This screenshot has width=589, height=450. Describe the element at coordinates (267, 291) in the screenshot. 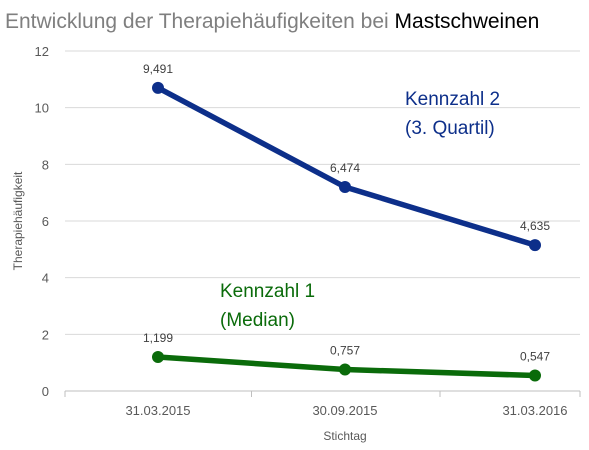

I see `series-label: Kennzahl 1` at that location.